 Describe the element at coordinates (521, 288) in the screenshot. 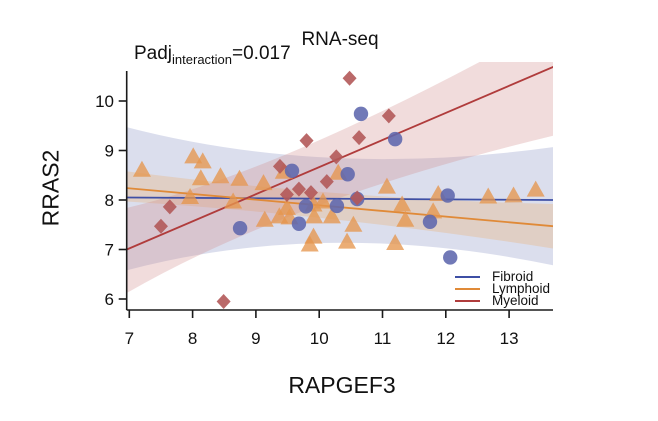

I see `legend-label: Lymphoid` at that location.